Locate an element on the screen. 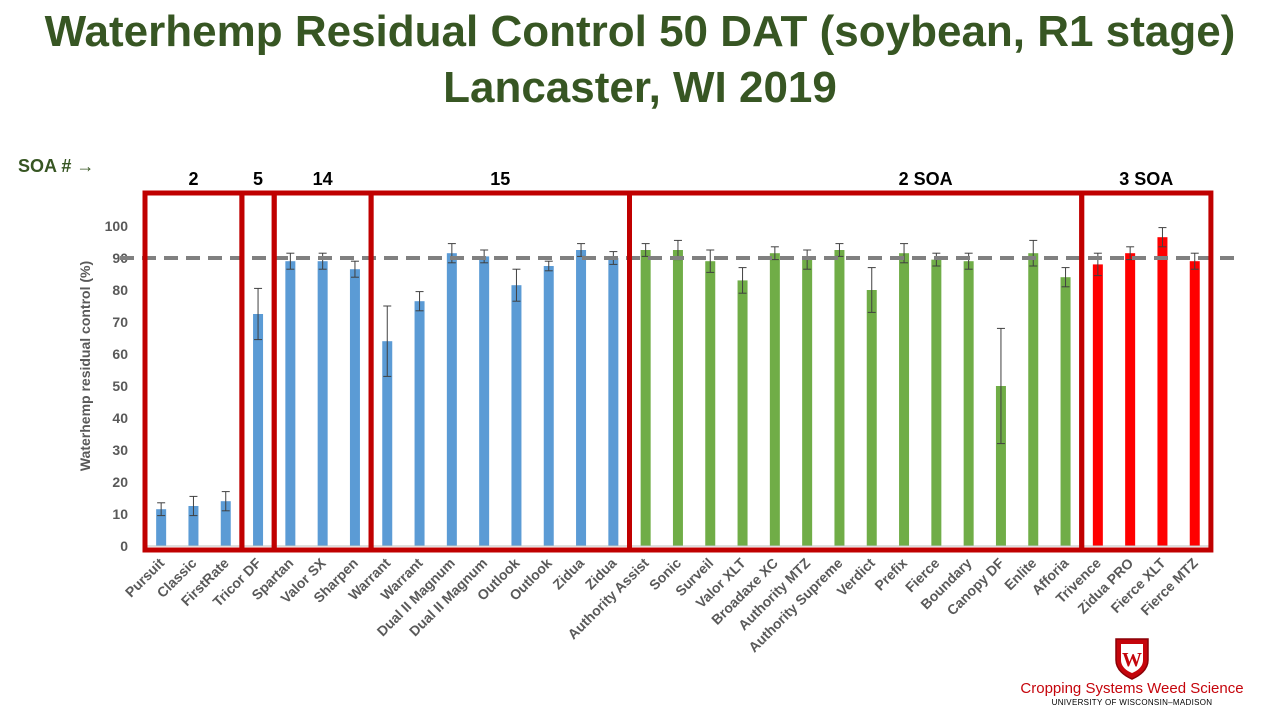  y-tick-label: 50 is located at coordinates (120, 386).